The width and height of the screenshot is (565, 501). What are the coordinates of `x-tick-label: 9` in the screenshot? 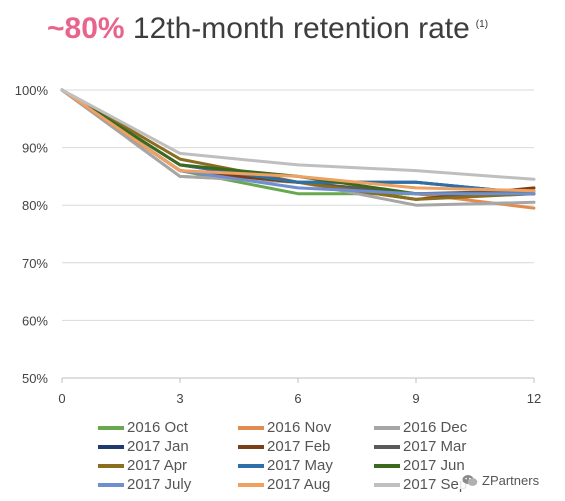 It's located at (415, 398).